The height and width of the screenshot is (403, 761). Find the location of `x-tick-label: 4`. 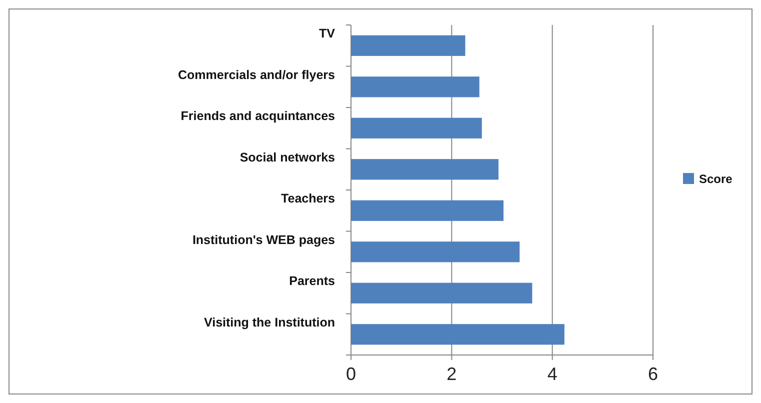

x-tick-label: 4 is located at coordinates (552, 374).